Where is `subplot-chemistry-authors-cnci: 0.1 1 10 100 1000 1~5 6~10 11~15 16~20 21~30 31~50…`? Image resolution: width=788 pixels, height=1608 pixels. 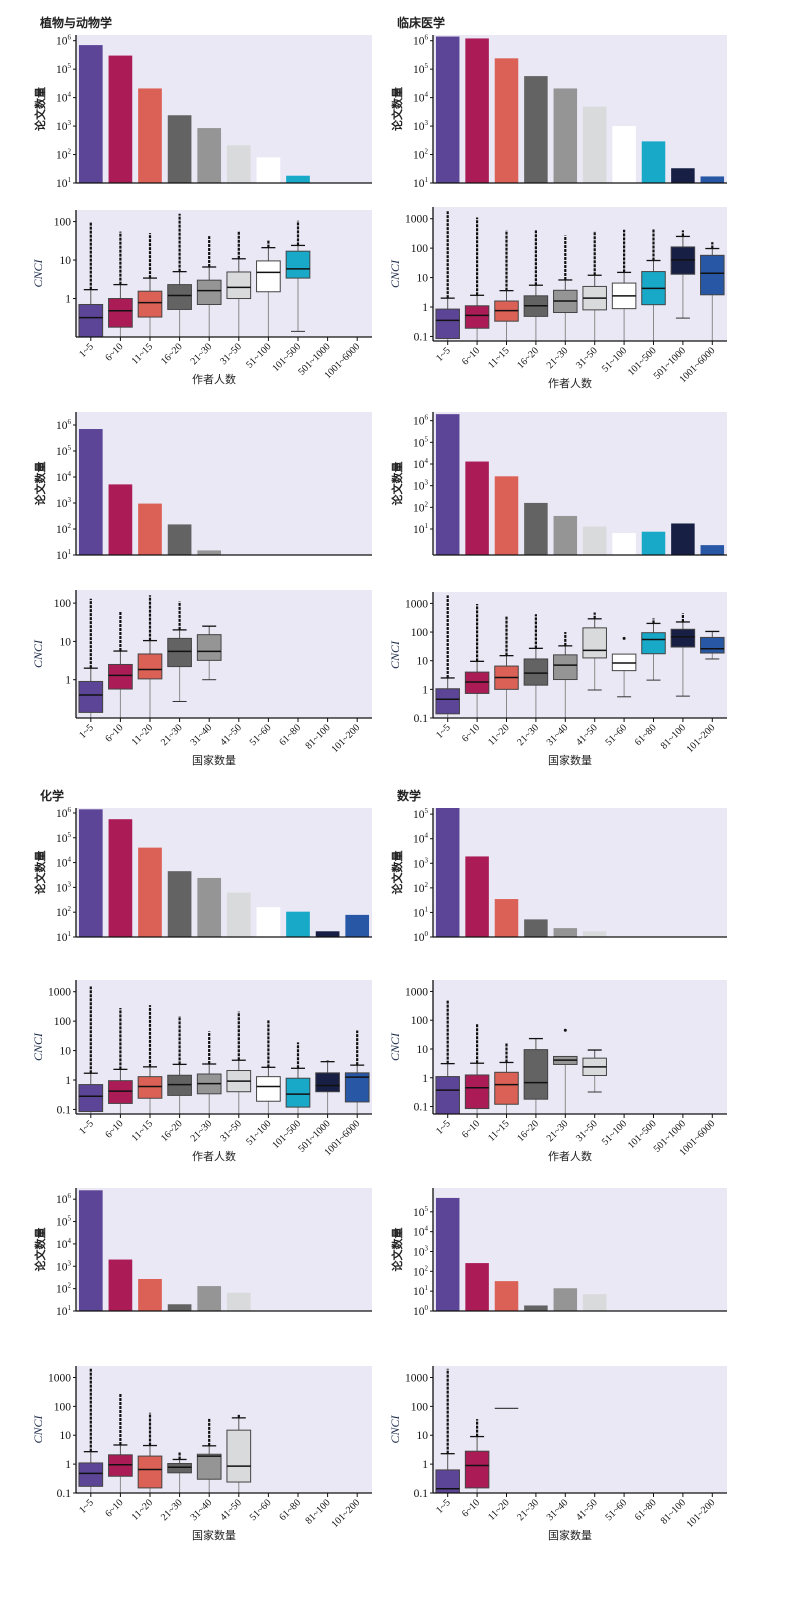
subplot-chemistry-authors-cnci: 0.1 1 10 100 1000 1~5 6~10 11~15 16~20 21~30 31~50… is located at coordinates (201, 1071).